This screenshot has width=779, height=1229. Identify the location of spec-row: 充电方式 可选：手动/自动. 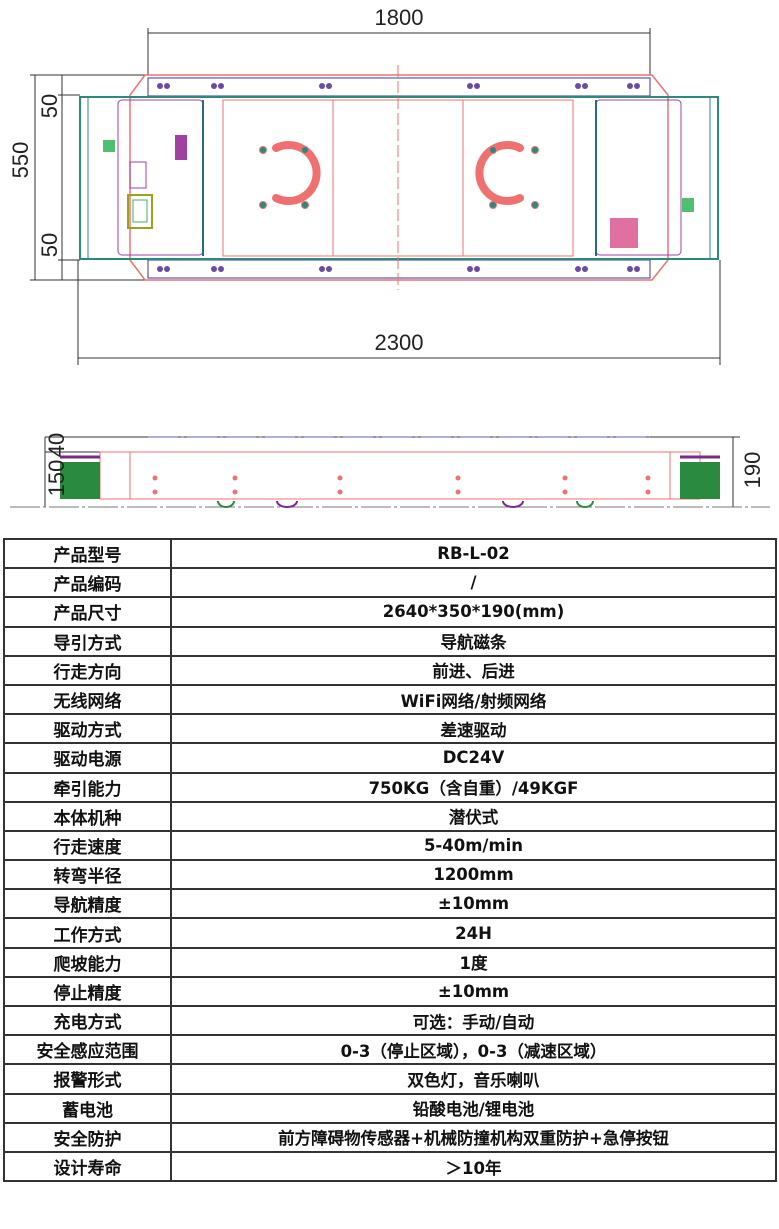
(390, 1020).